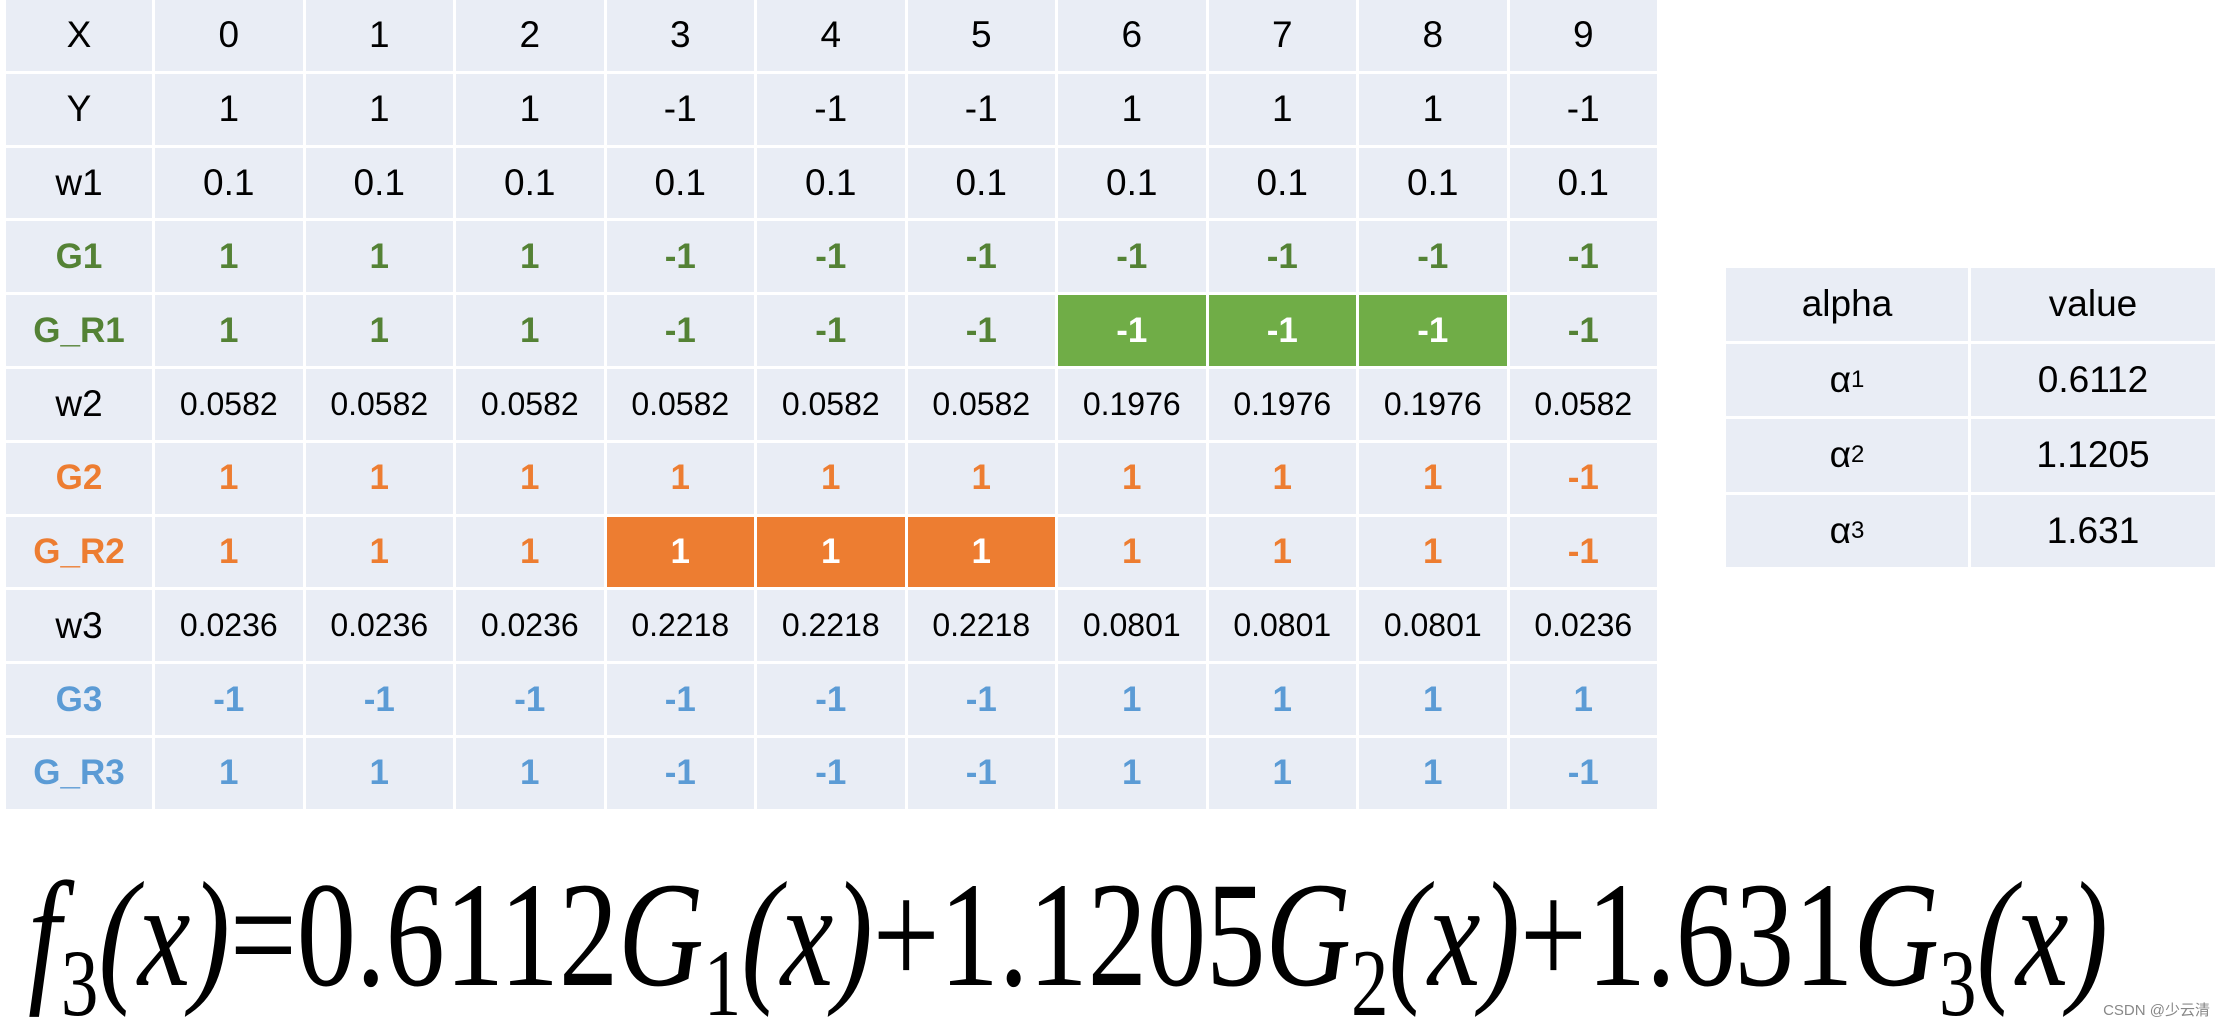 The width and height of the screenshot is (2220, 1024). What do you see at coordinates (2093, 304) in the screenshot?
I see `alpha-header: value` at bounding box center [2093, 304].